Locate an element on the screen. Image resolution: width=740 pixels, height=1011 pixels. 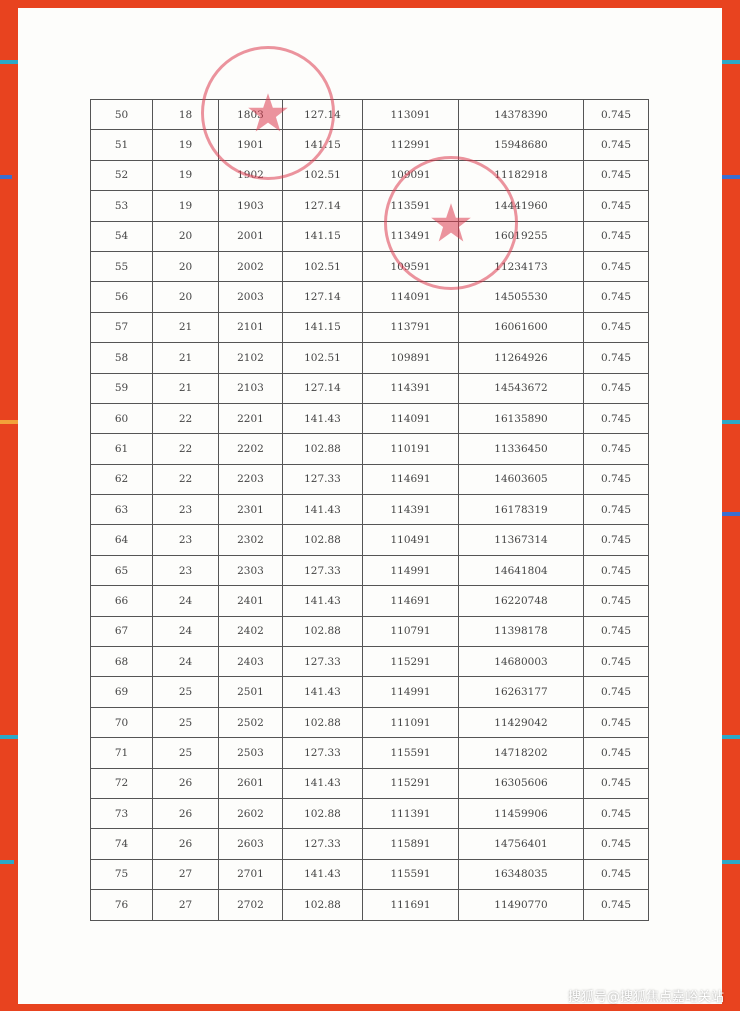
area-cell: 127.14 is located at coordinates (322, 297).